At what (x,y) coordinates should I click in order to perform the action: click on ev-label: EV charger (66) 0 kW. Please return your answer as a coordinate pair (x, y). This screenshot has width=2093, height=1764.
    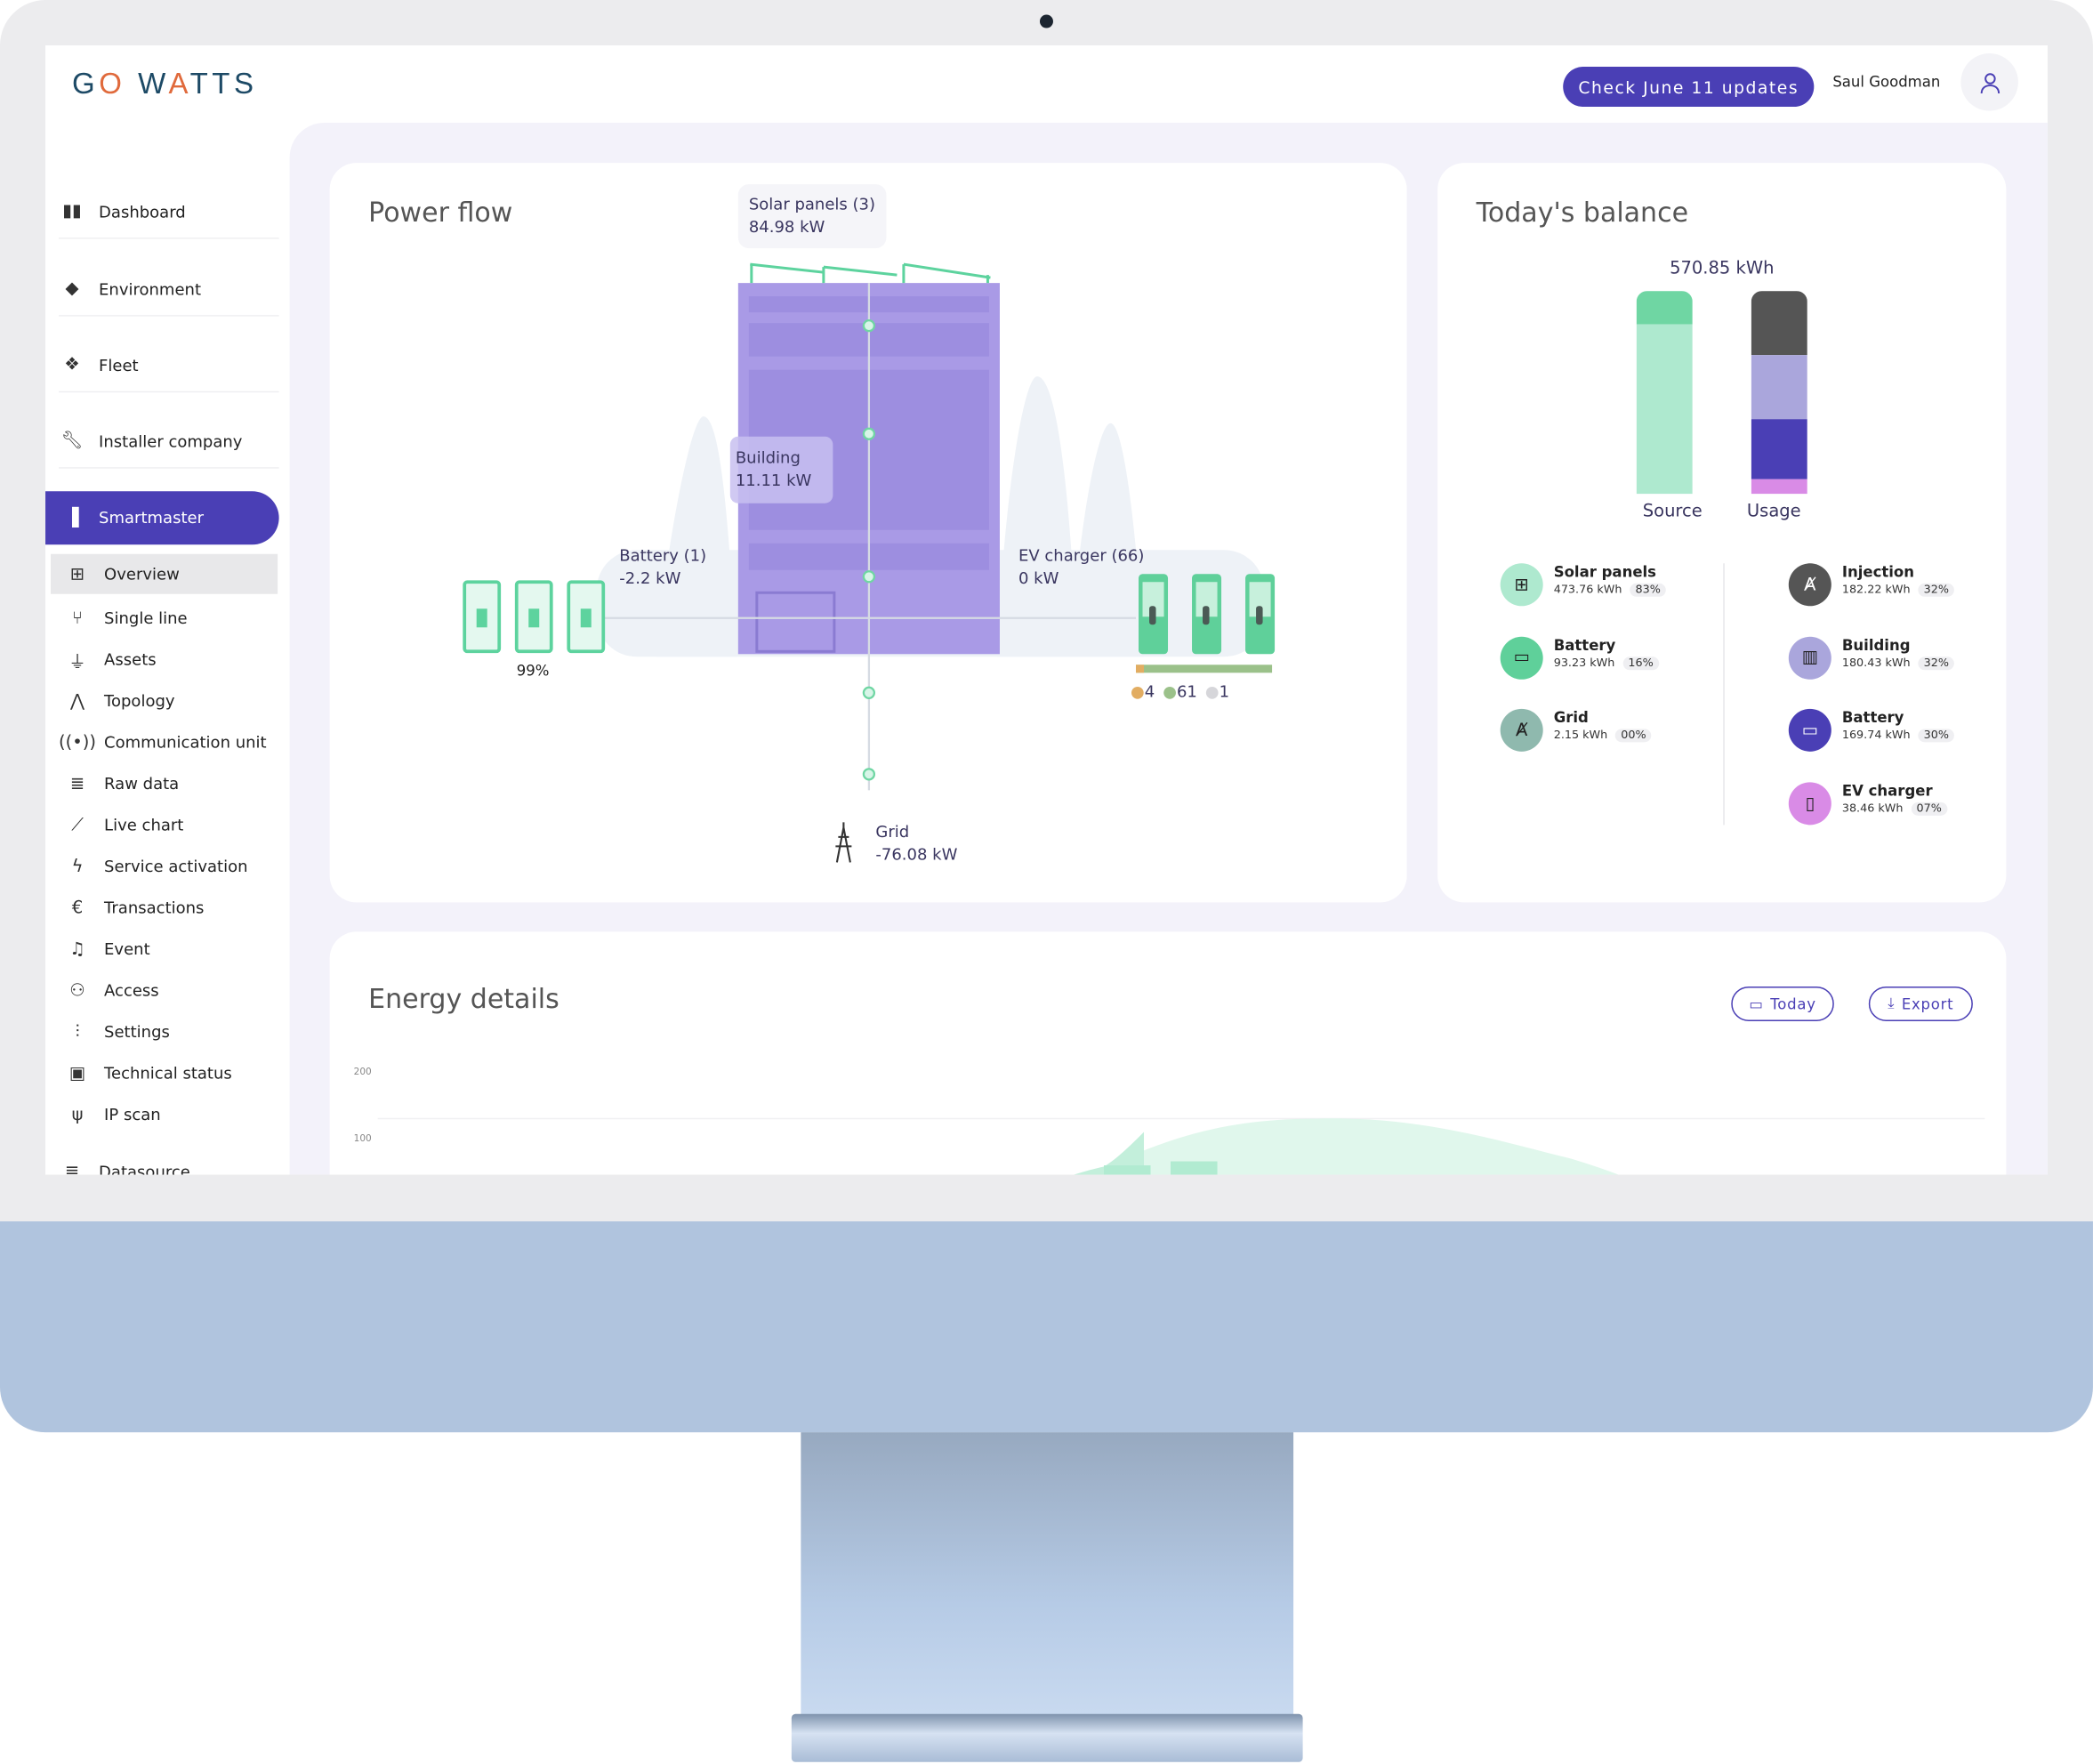
    Looking at the image, I should click on (1081, 566).